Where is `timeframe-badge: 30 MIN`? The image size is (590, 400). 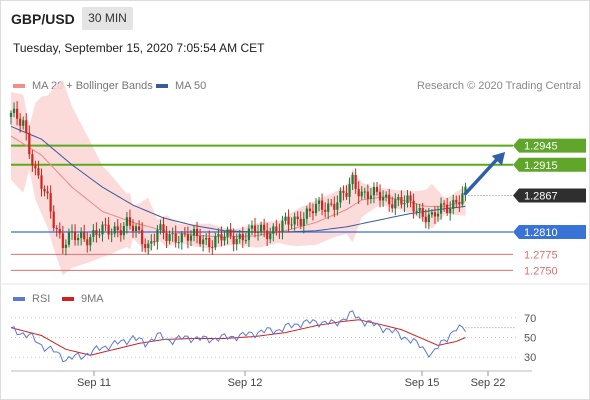 timeframe-badge: 30 MIN is located at coordinates (107, 18).